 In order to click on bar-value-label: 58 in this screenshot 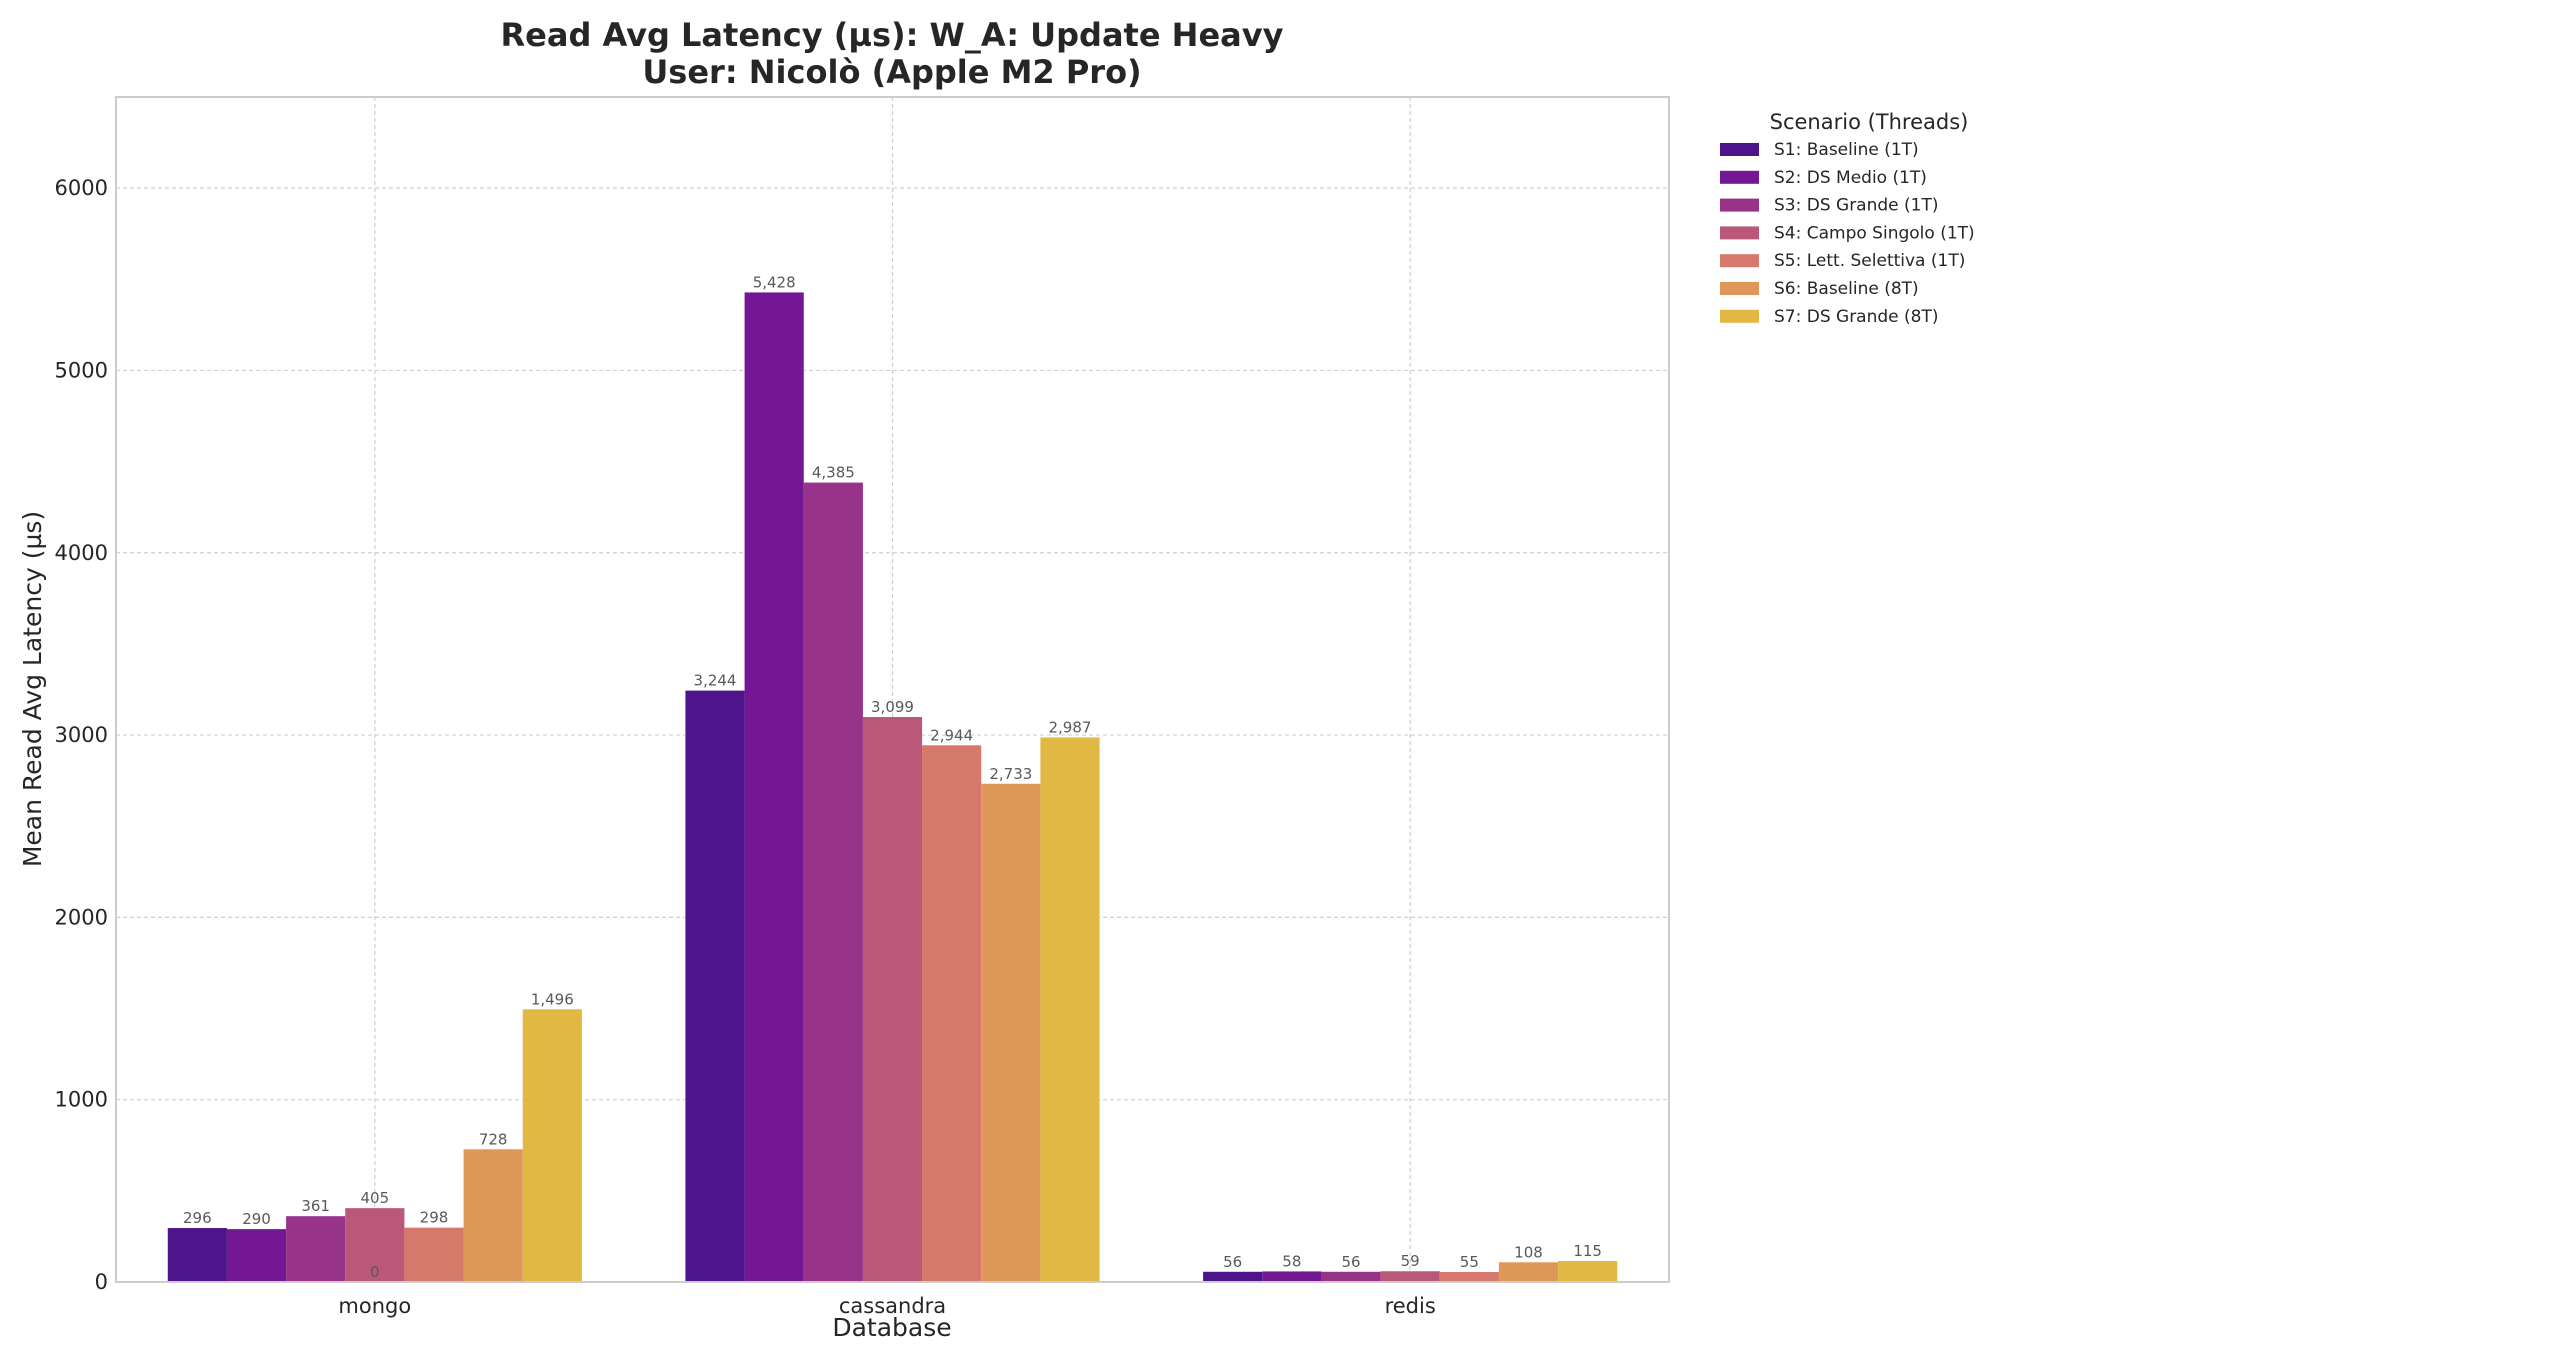, I will do `click(1291, 1261)`.